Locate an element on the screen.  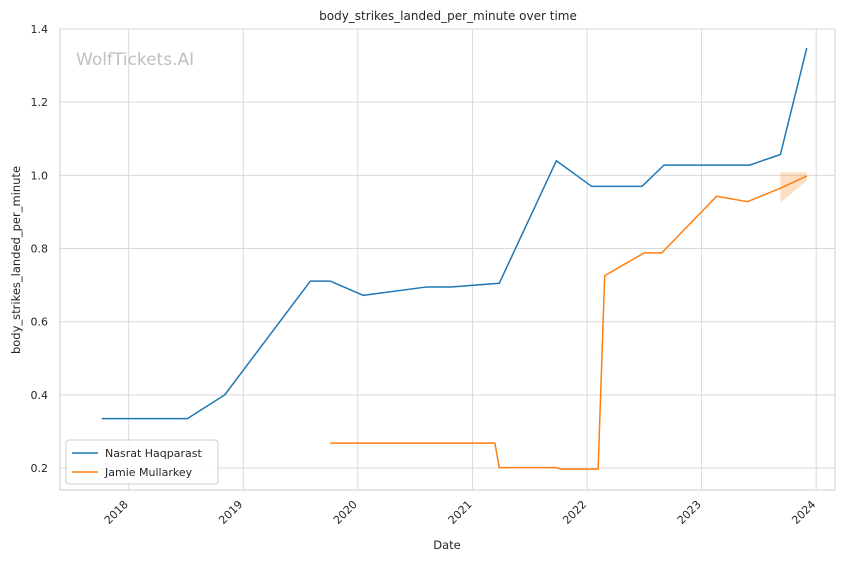
x-tick-label: 2022 is located at coordinates (574, 512).